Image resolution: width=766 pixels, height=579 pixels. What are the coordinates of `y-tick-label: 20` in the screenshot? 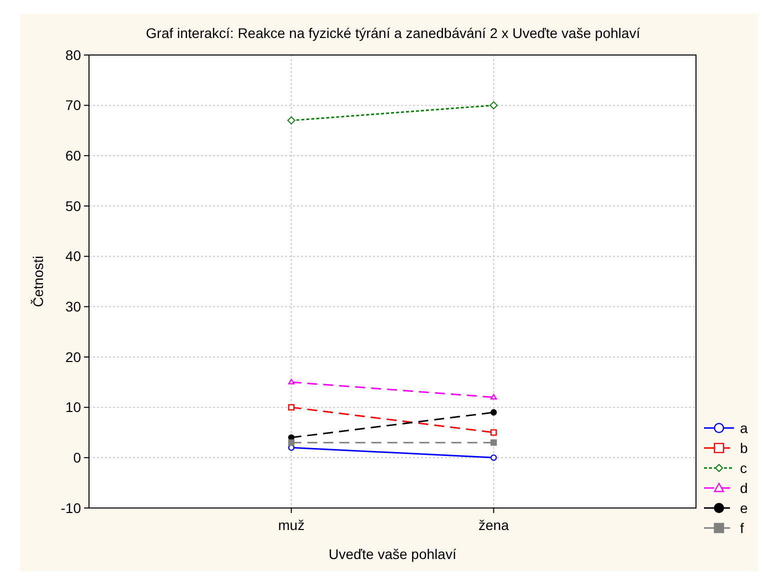 It's located at (73, 356).